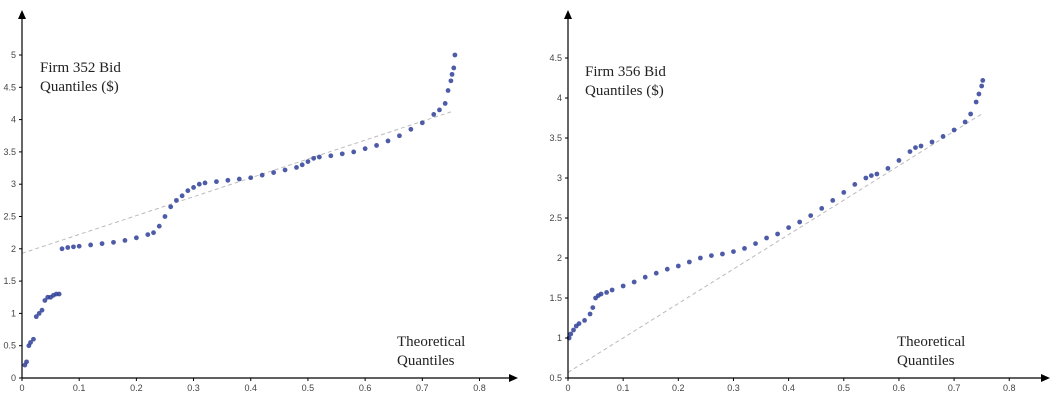  Describe the element at coordinates (1045, 378) in the screenshot. I see `x-axis-arrowhead` at that location.